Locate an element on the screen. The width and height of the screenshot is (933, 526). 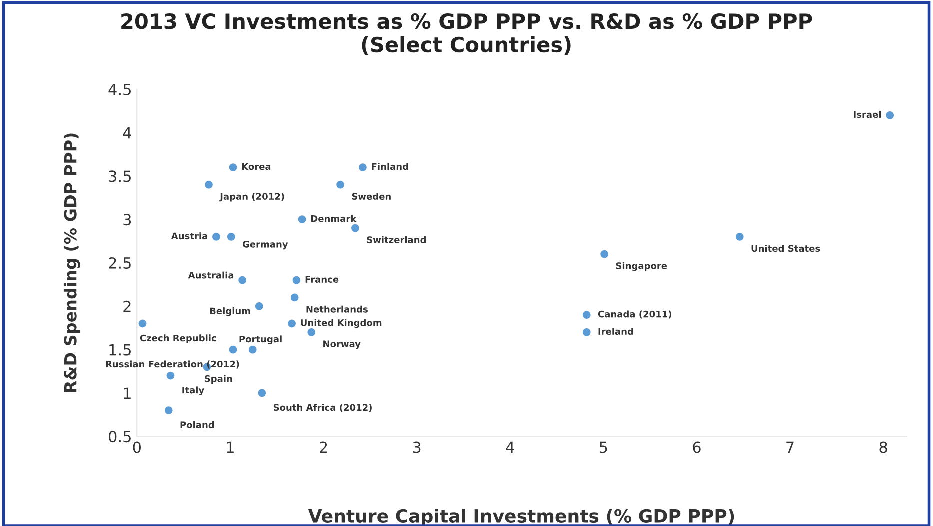
chart-title: 2013 VC Investments as % GDP PPP vs. R&D as % GDP PPP (Select Countries) is located at coordinates (467, 35).